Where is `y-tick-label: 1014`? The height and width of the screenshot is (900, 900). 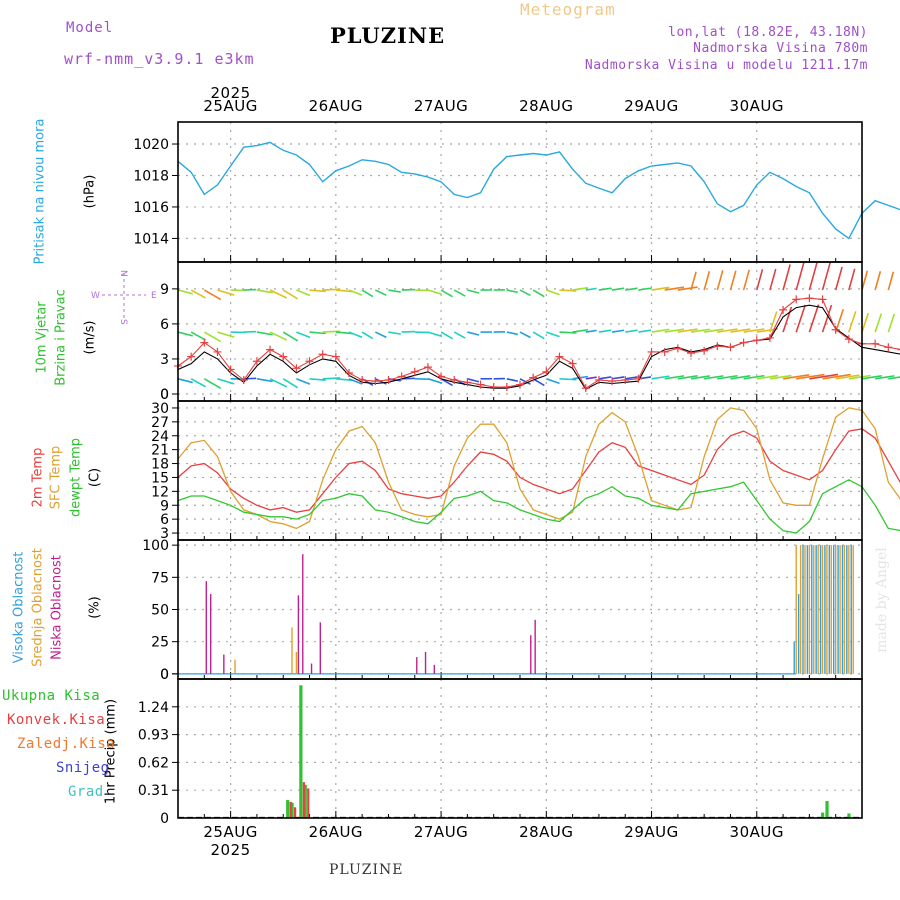
y-tick-label: 1014 is located at coordinates (151, 239).